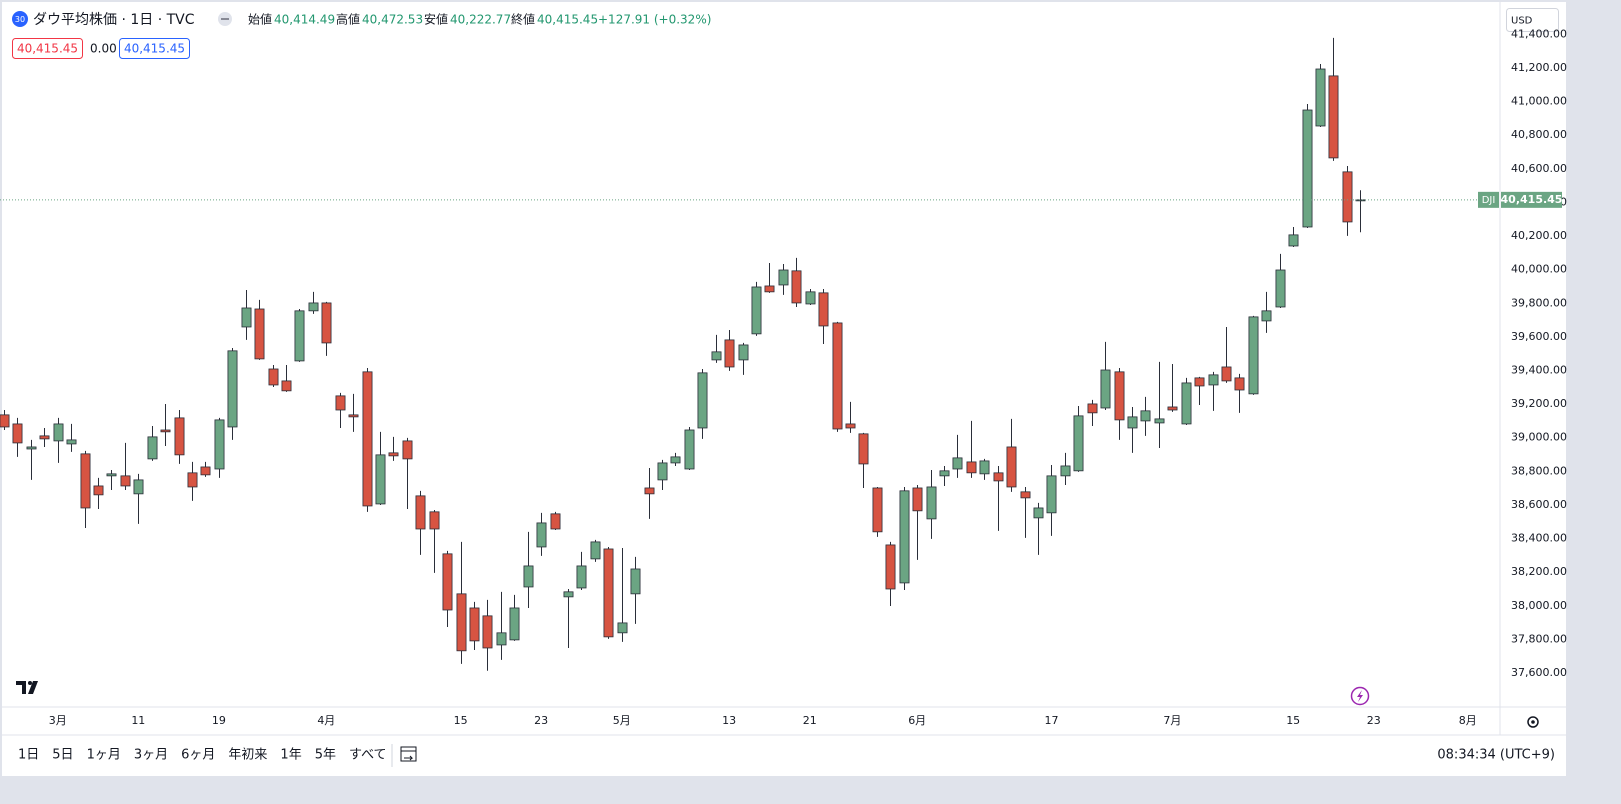 Image resolution: width=1621 pixels, height=804 pixels. What do you see at coordinates (33, 687) in the screenshot?
I see `logo-part` at bounding box center [33, 687].